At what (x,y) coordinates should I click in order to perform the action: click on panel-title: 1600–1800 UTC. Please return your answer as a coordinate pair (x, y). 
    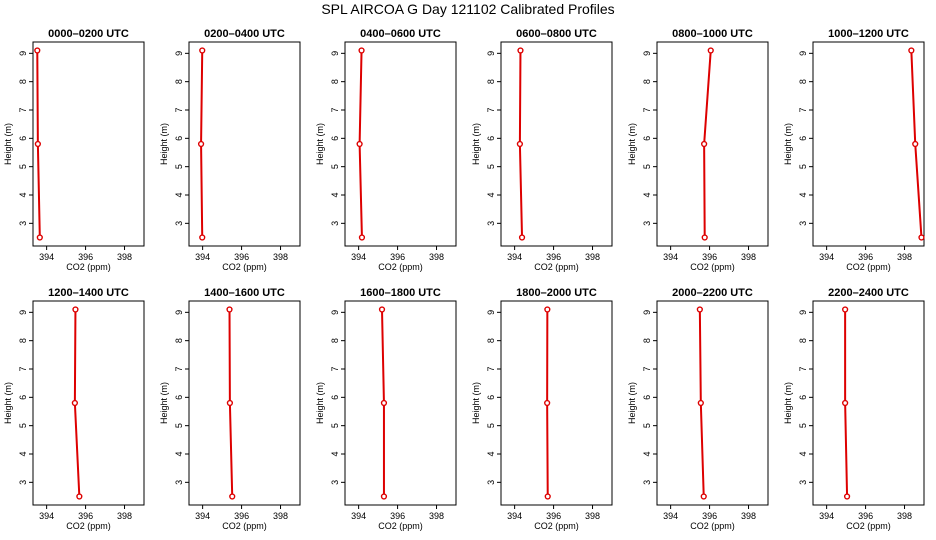
    Looking at the image, I should click on (400, 293).